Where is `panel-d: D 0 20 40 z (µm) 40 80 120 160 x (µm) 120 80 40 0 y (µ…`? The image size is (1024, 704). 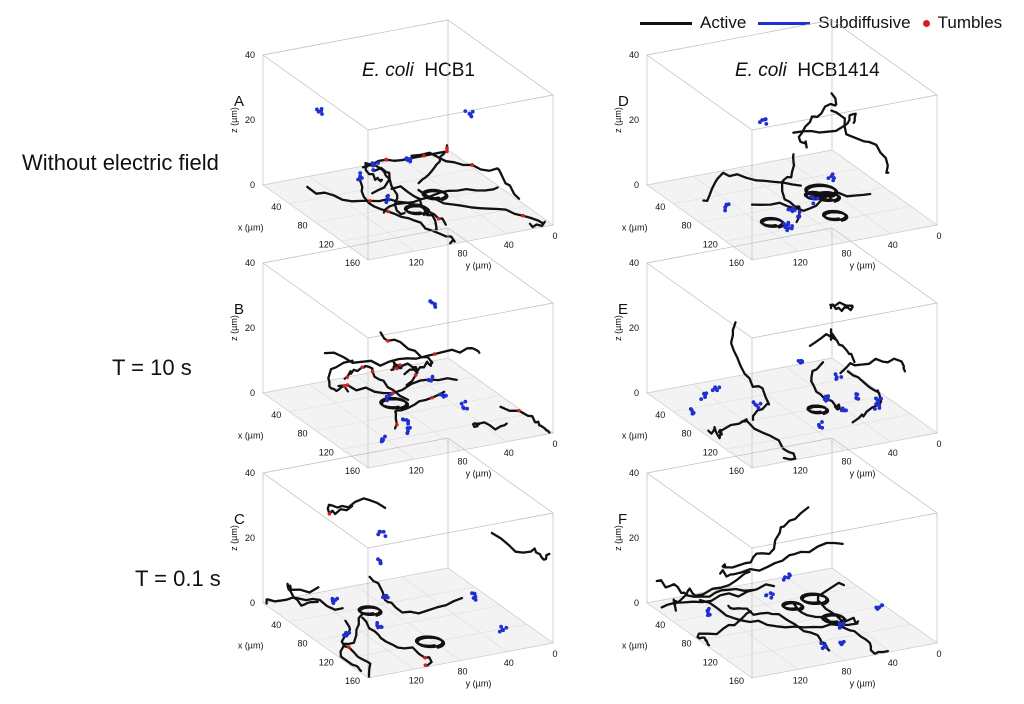
panel-d: D 0 20 40 z (µm) 40 80 120 160 x (µm) 120 80 40 0 y (µ… is located at coordinates (777, 145).